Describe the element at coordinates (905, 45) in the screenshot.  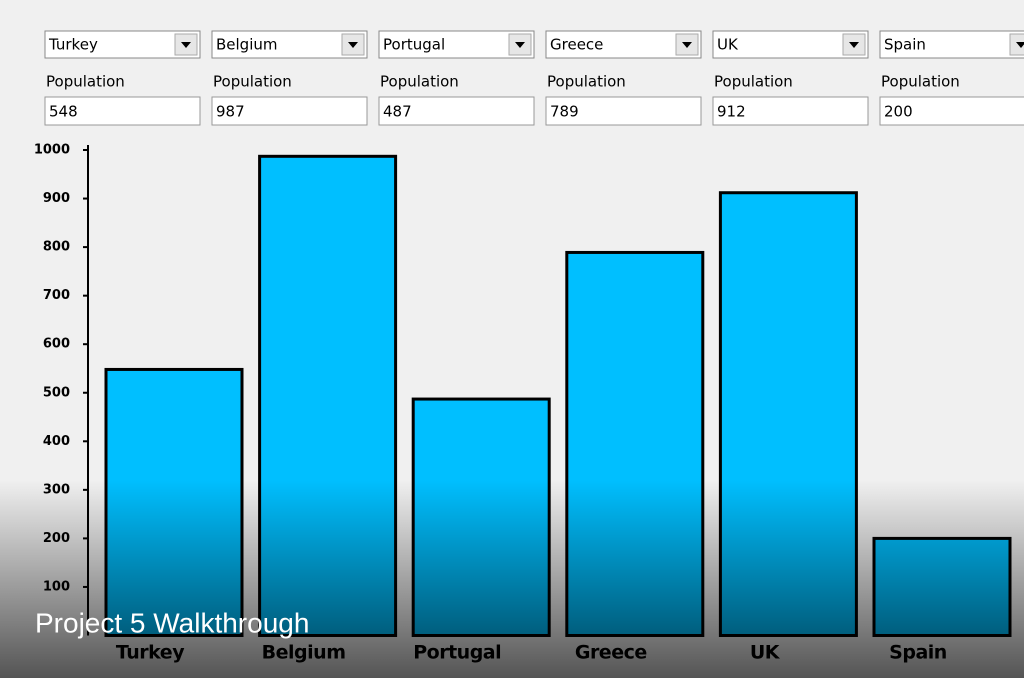
I see `dropdown-text: Spain` at that location.